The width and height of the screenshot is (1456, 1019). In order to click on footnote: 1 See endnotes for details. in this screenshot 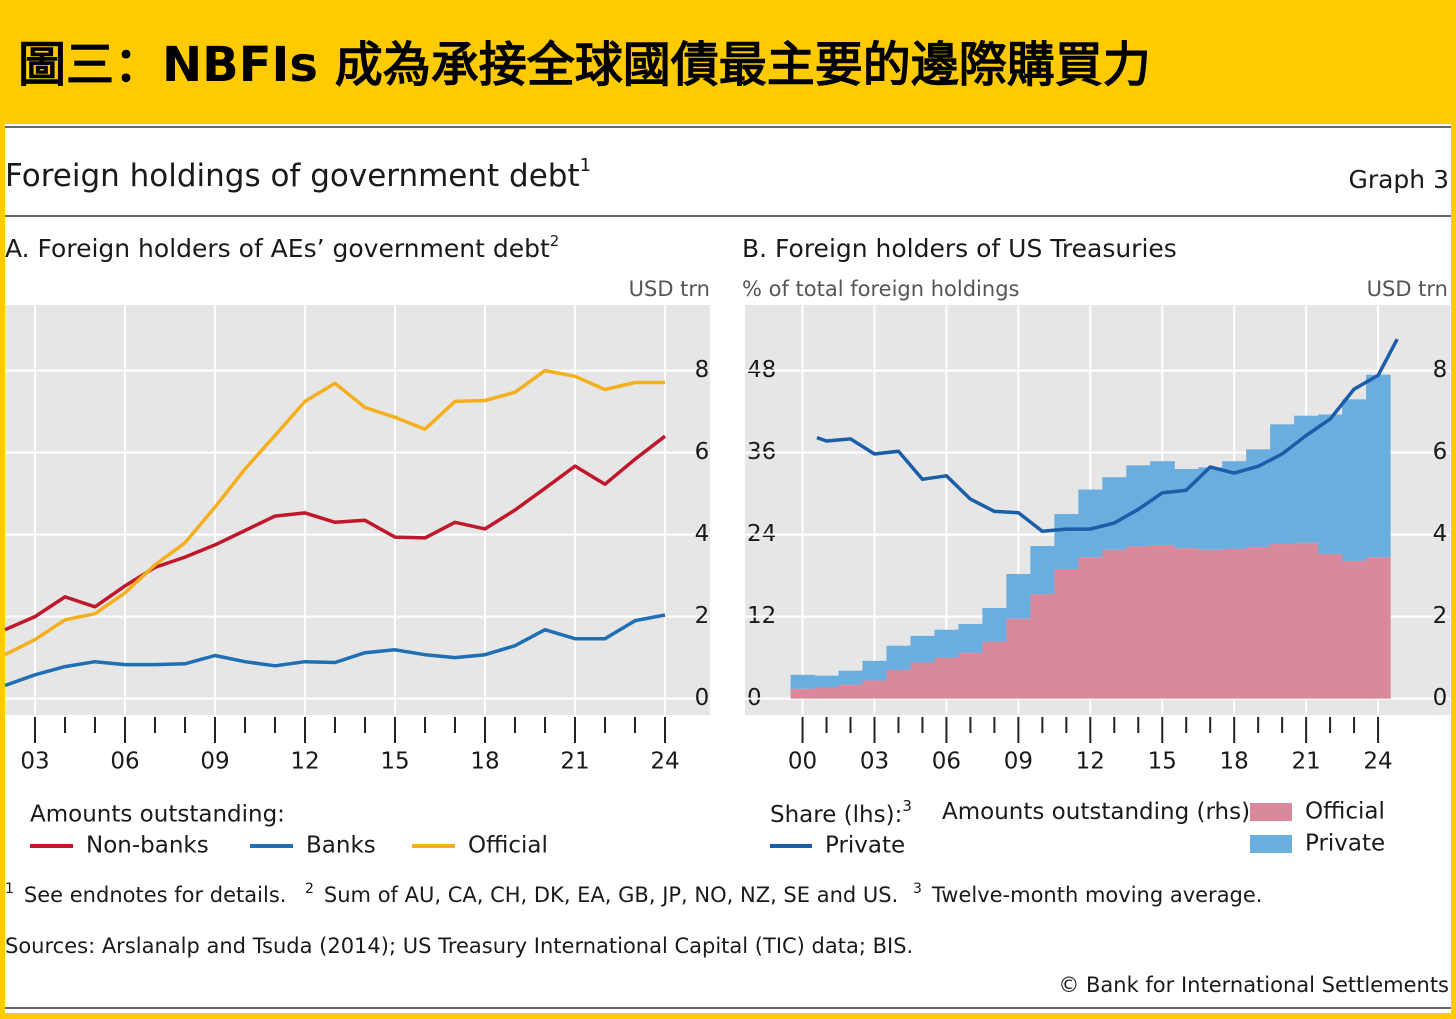, I will do `click(145, 894)`.